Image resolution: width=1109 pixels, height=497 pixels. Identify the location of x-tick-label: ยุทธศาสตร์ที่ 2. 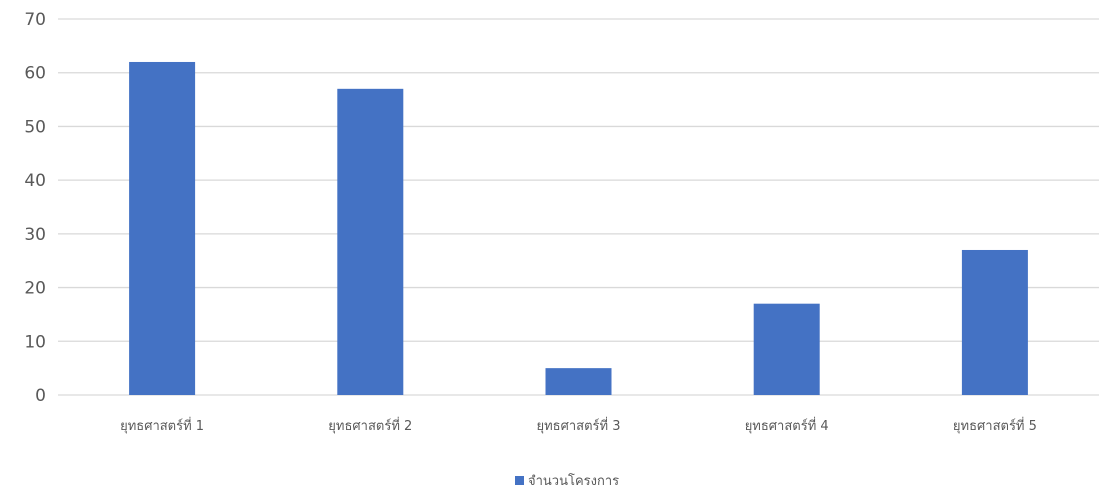
(370, 425).